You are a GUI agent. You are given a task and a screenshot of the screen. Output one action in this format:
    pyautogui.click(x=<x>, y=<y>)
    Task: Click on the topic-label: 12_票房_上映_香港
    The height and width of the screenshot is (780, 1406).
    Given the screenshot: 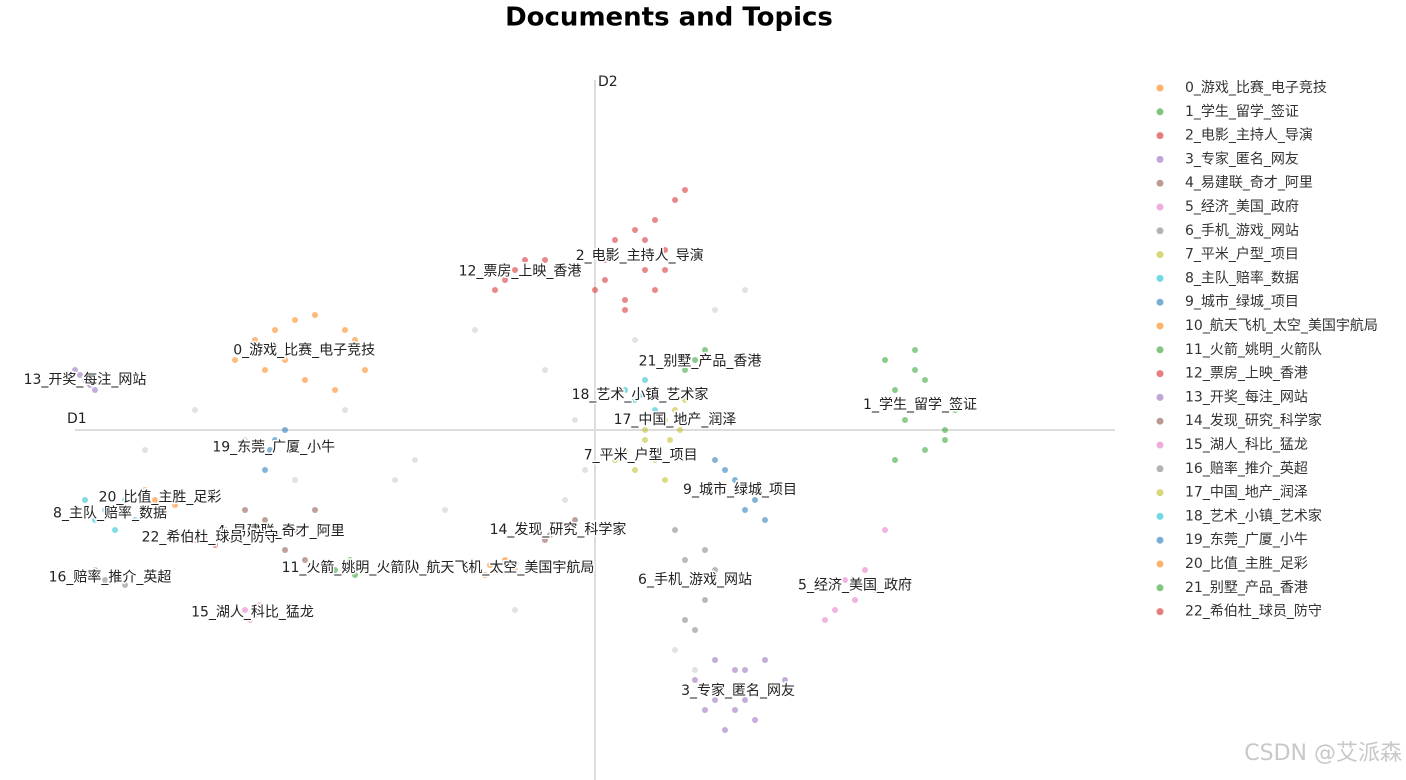 What is the action you would take?
    pyautogui.click(x=520, y=272)
    